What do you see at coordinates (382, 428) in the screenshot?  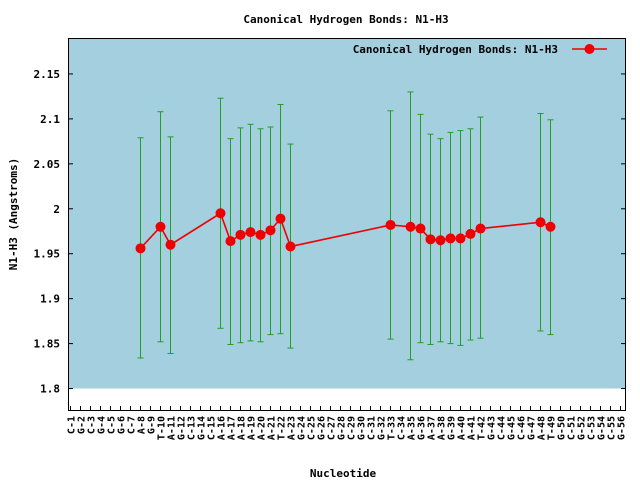 I see `x-tick-label: G-32` at bounding box center [382, 428].